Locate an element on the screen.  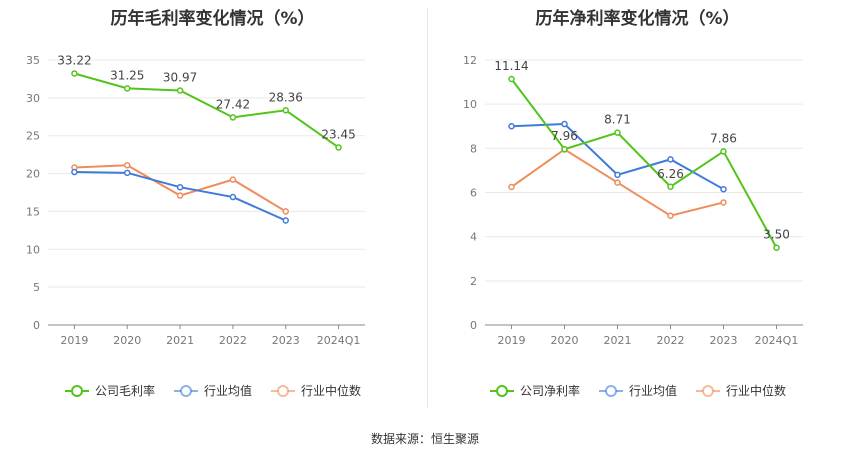
legend: 公司净利率 行业均值 行业中位数 is located at coordinates (637, 390).